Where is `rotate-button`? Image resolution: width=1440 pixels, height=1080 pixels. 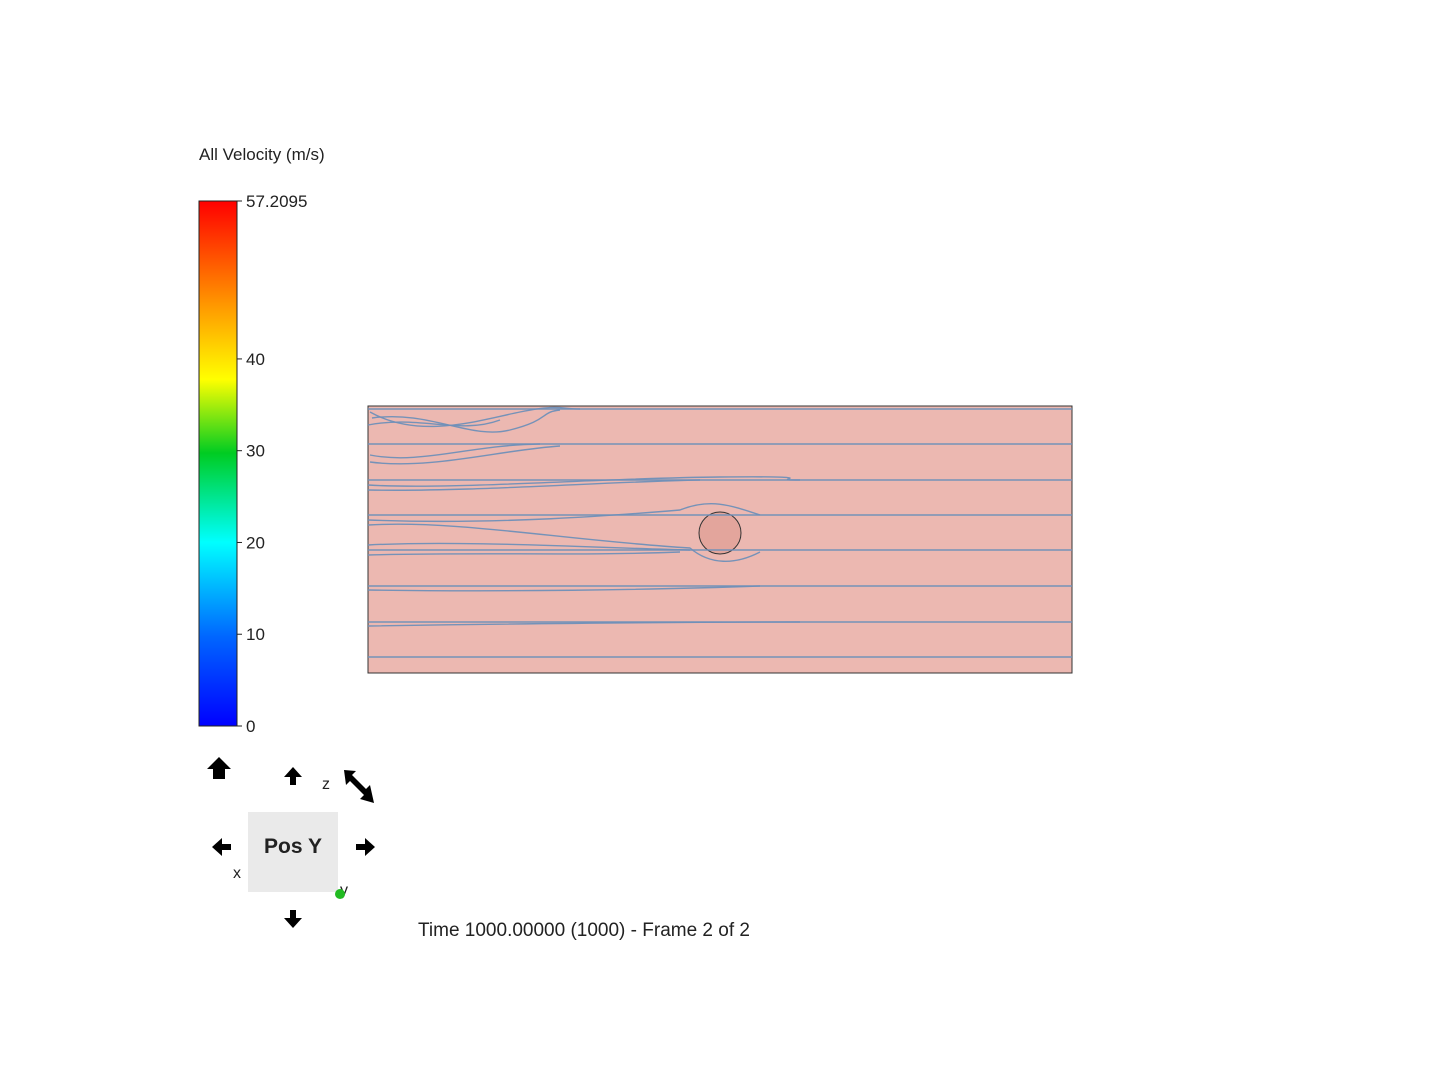 rotate-button is located at coordinates (359, 786).